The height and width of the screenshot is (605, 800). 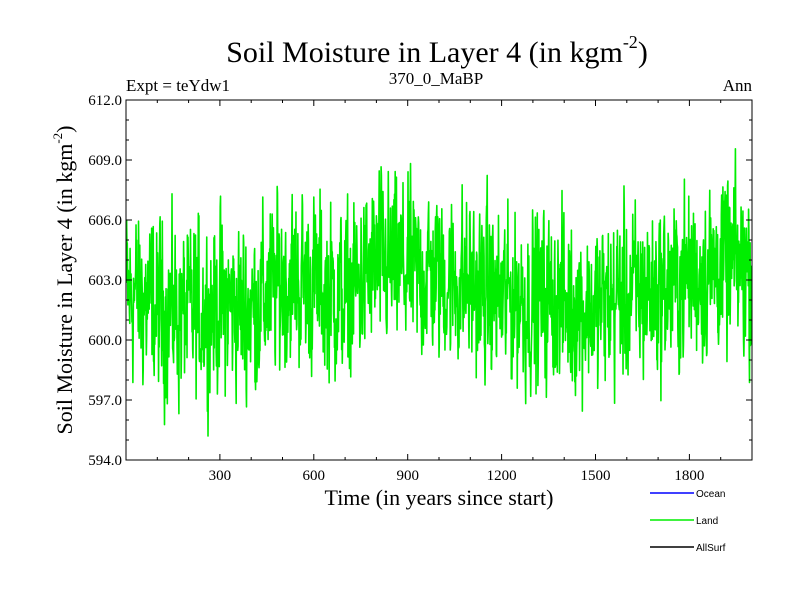 I want to click on x-tick-label: 1500, so click(x=596, y=476).